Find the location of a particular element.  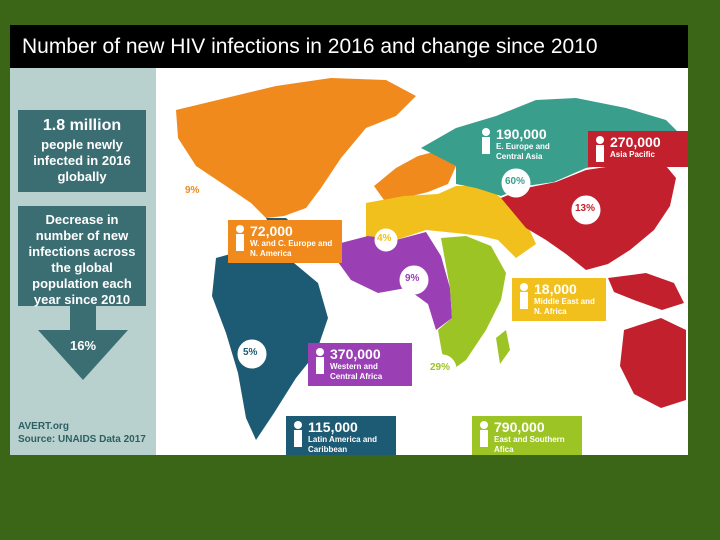

decrease-pct: 16% is located at coordinates (83, 345).